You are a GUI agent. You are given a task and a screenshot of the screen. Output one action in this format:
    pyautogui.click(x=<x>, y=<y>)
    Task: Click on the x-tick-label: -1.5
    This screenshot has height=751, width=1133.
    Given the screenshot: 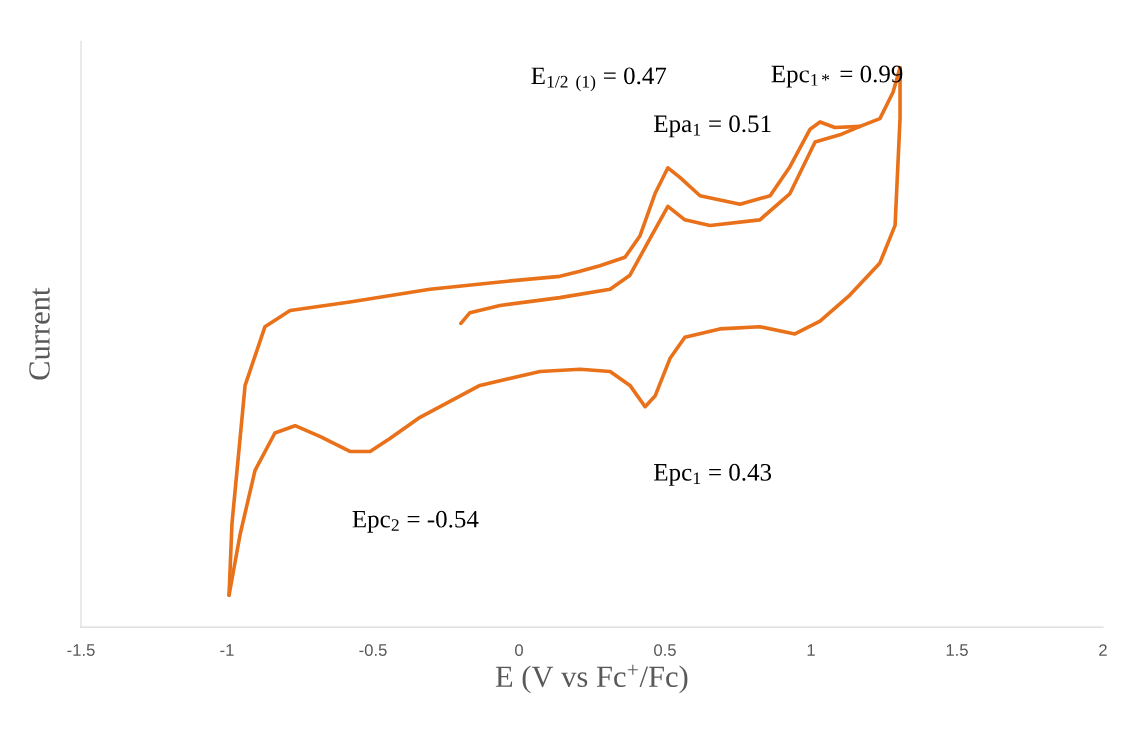 What is the action you would take?
    pyautogui.click(x=81, y=650)
    